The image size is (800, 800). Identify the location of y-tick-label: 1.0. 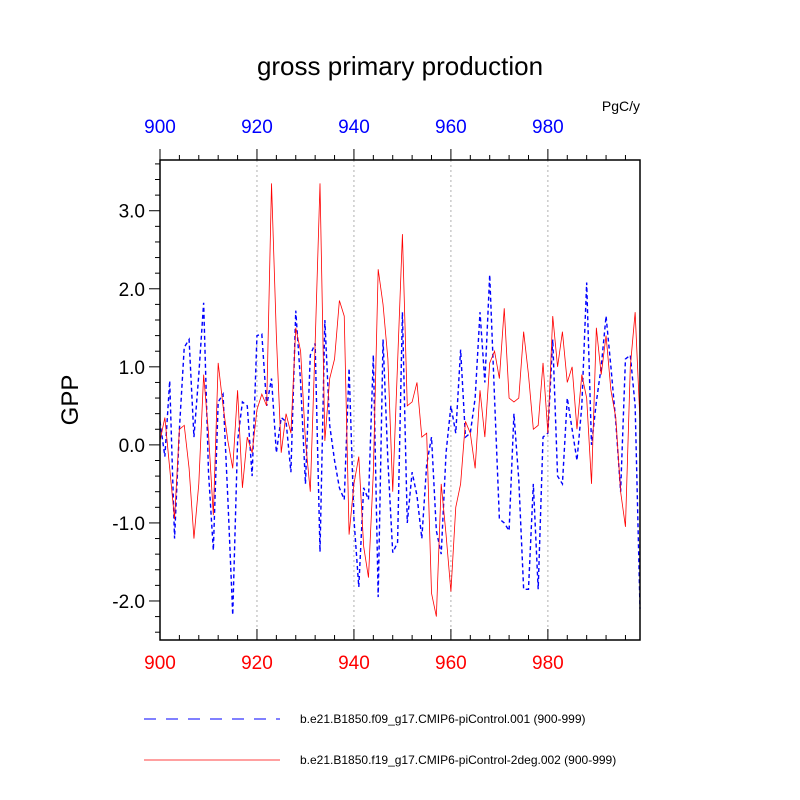
(132, 368).